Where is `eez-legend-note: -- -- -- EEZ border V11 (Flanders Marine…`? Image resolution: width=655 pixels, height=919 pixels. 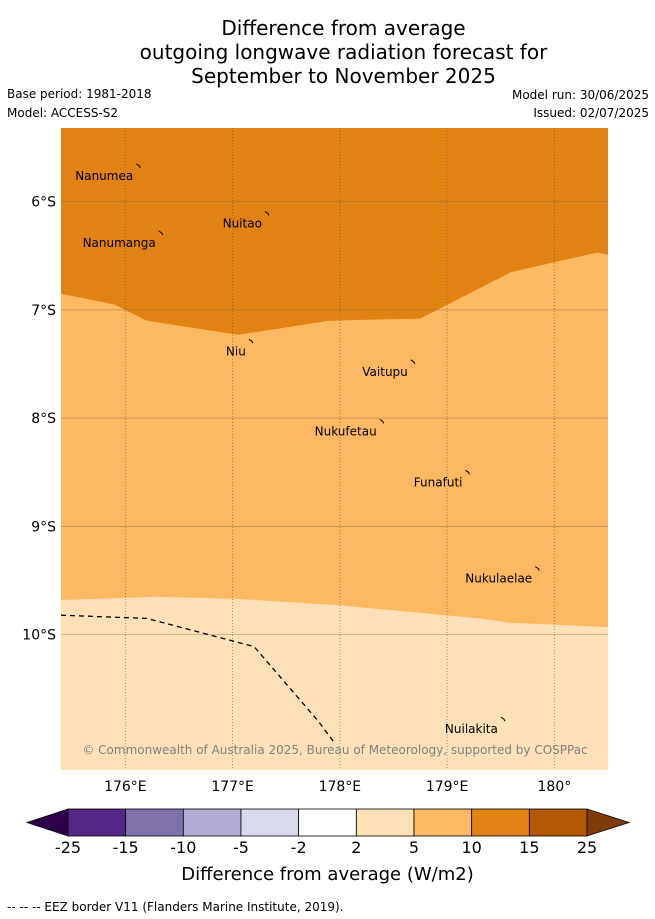 eez-legend-note: -- -- -- EEZ border V11 (Flanders Marine… is located at coordinates (175, 907).